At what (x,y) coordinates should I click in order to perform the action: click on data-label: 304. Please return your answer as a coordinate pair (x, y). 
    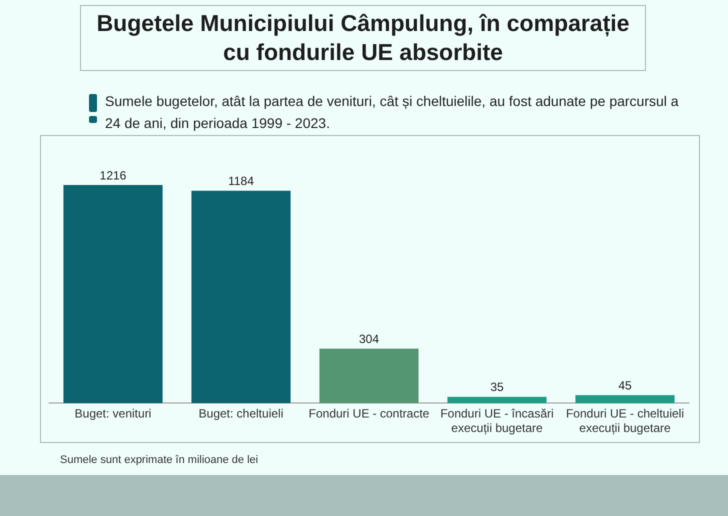
    Looking at the image, I should click on (369, 339).